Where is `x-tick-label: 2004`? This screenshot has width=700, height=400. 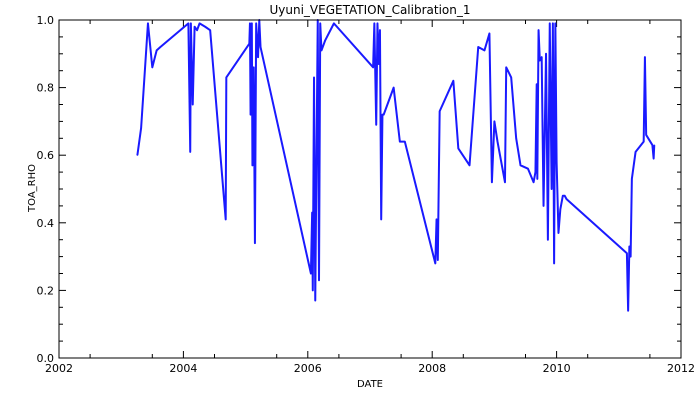
x-tick-label: 2004 is located at coordinates (183, 368).